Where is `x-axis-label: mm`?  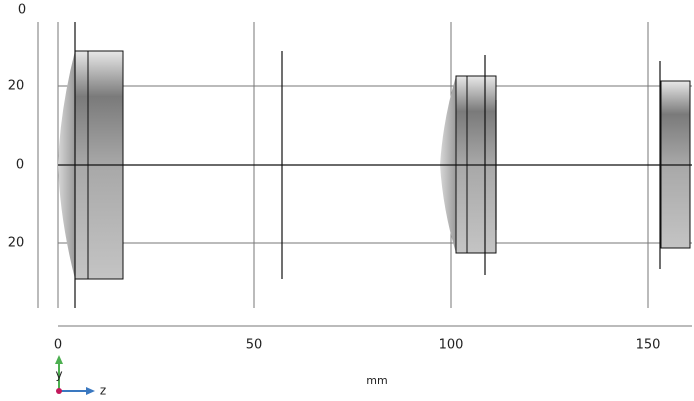 x-axis-label: mm is located at coordinates (376, 380).